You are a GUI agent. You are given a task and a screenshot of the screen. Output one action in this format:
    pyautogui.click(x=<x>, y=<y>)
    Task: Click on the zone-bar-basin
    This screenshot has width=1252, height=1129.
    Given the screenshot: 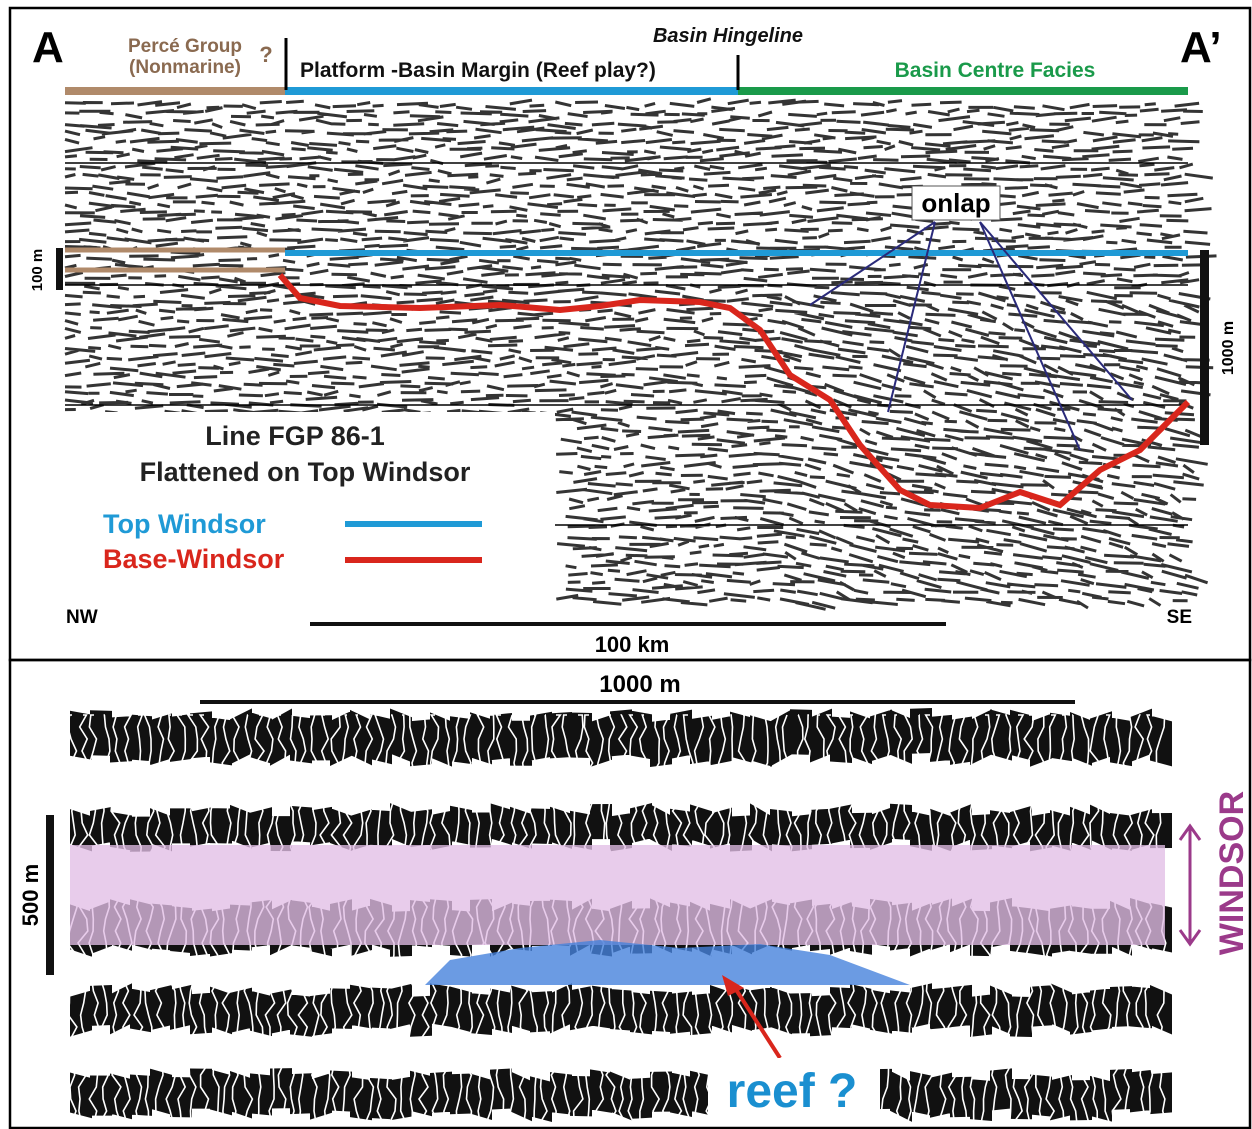 What is the action you would take?
    pyautogui.click(x=963, y=91)
    